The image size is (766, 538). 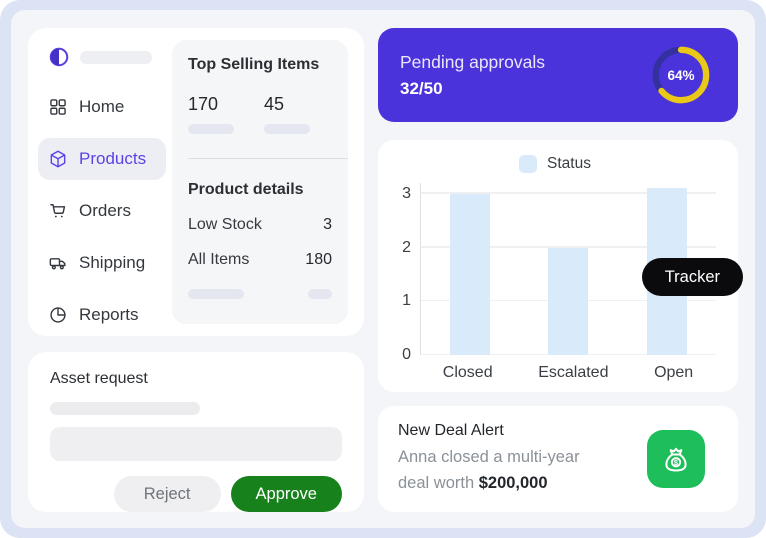 I want to click on logo-text-placeholder, so click(x=116, y=57).